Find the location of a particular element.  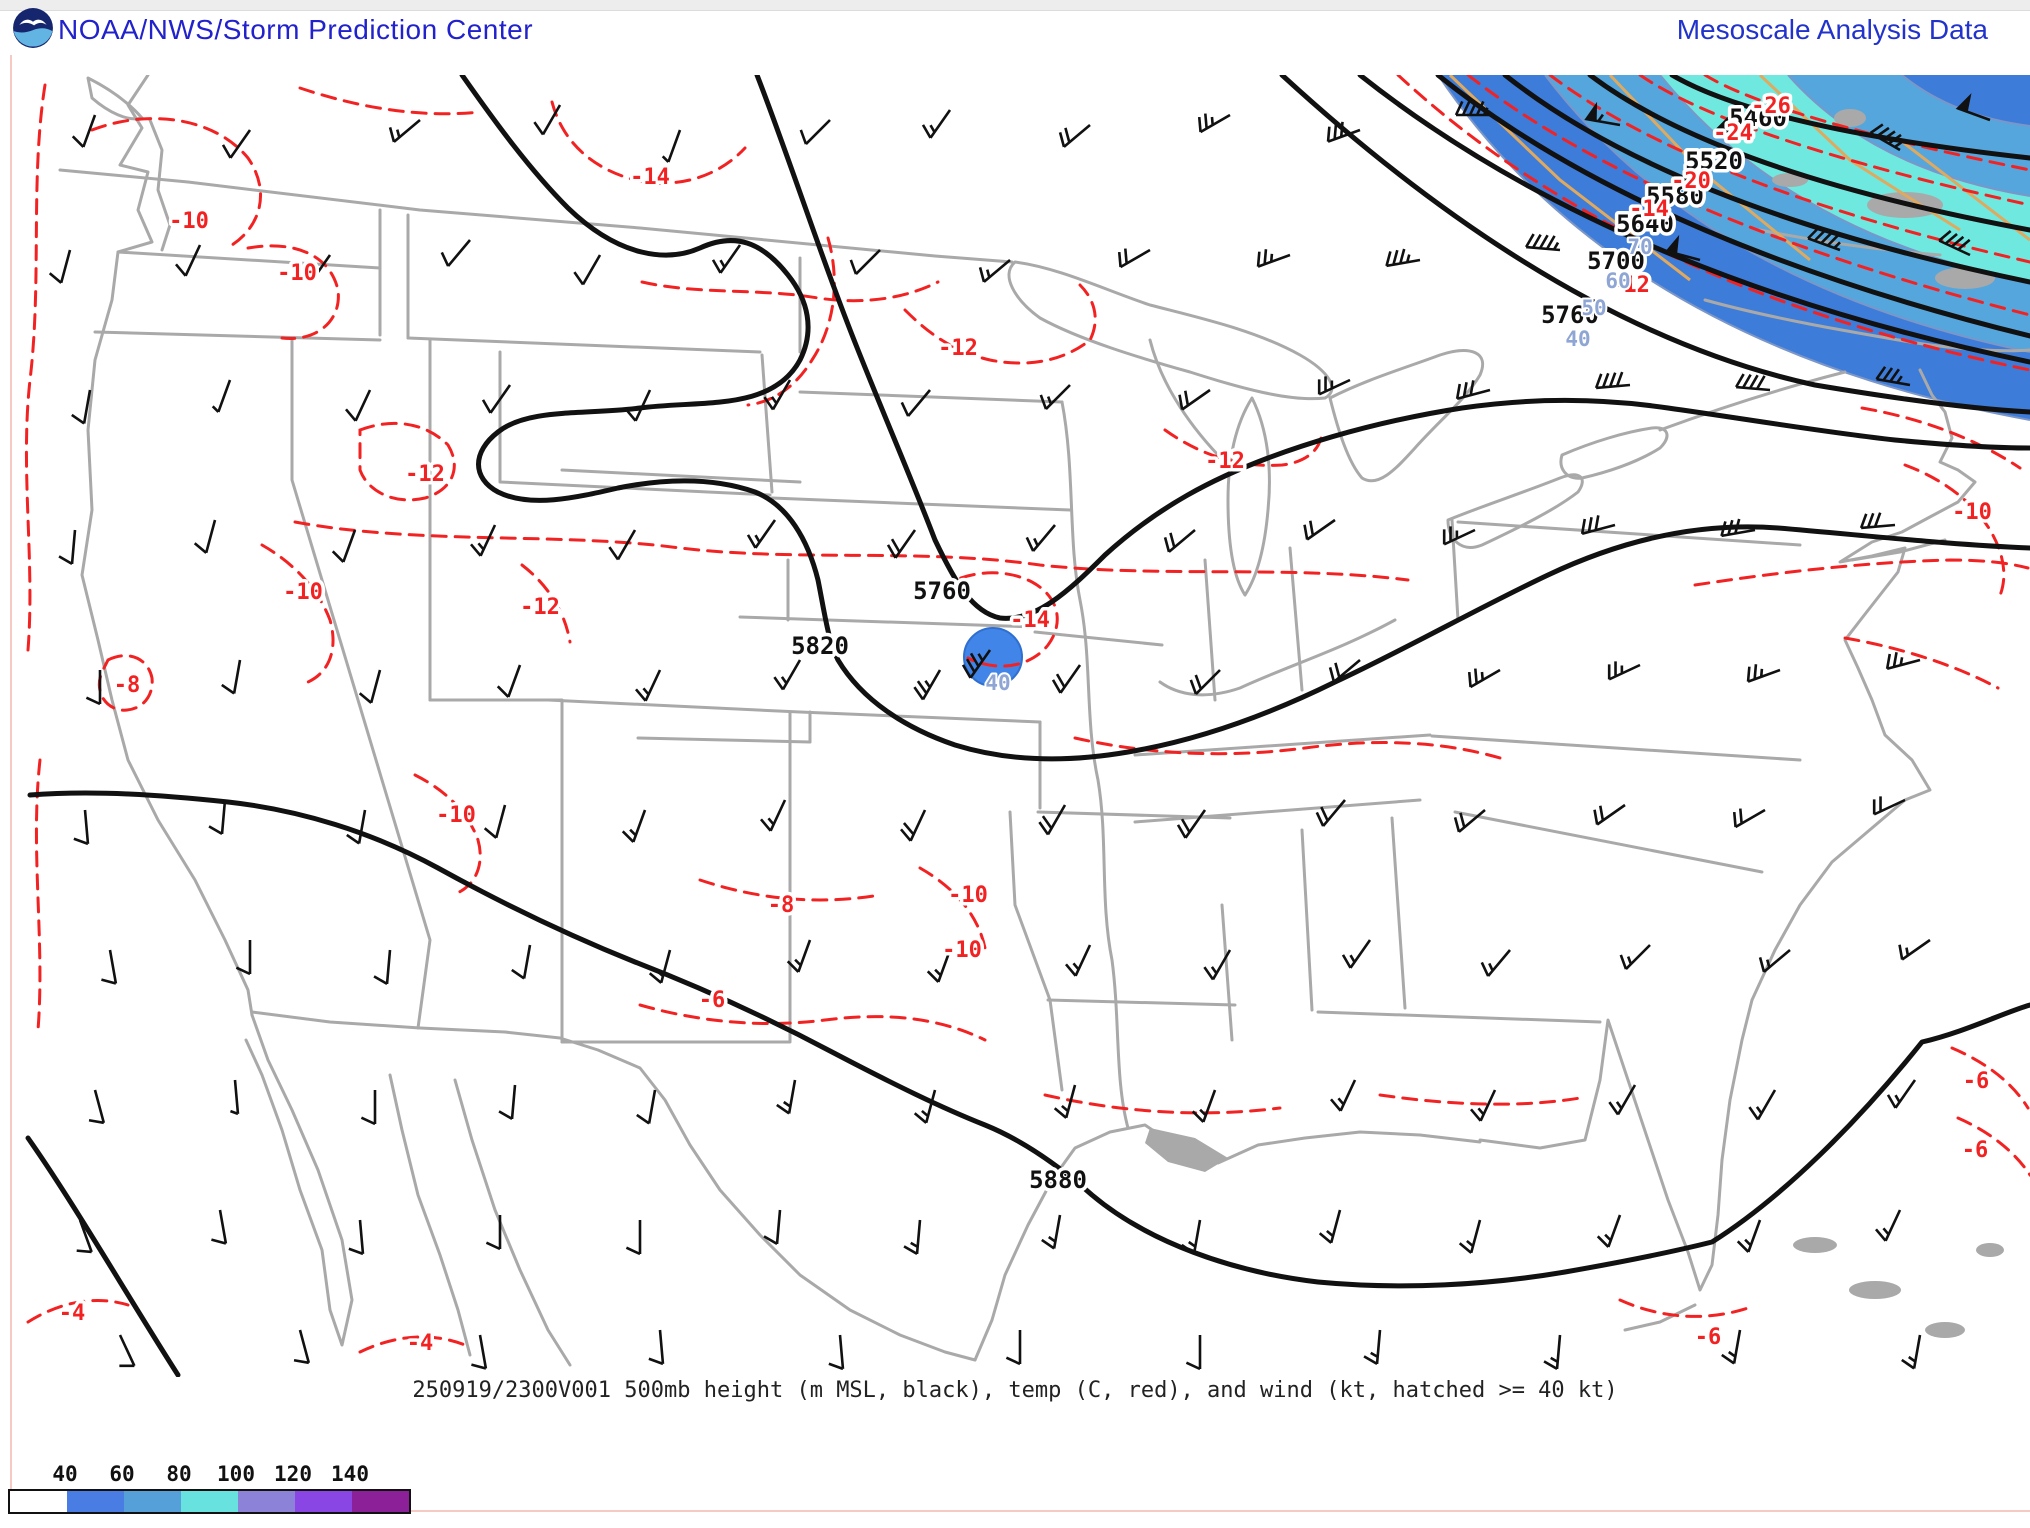

temp-label: -14 is located at coordinates (1030, 620).